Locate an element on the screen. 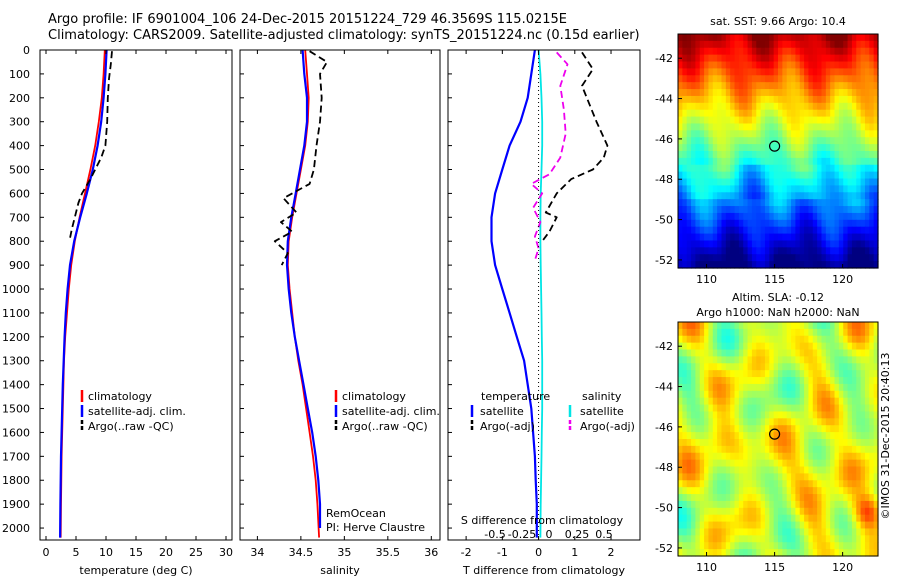  y-tick-label: 500 is located at coordinates (19, 170).